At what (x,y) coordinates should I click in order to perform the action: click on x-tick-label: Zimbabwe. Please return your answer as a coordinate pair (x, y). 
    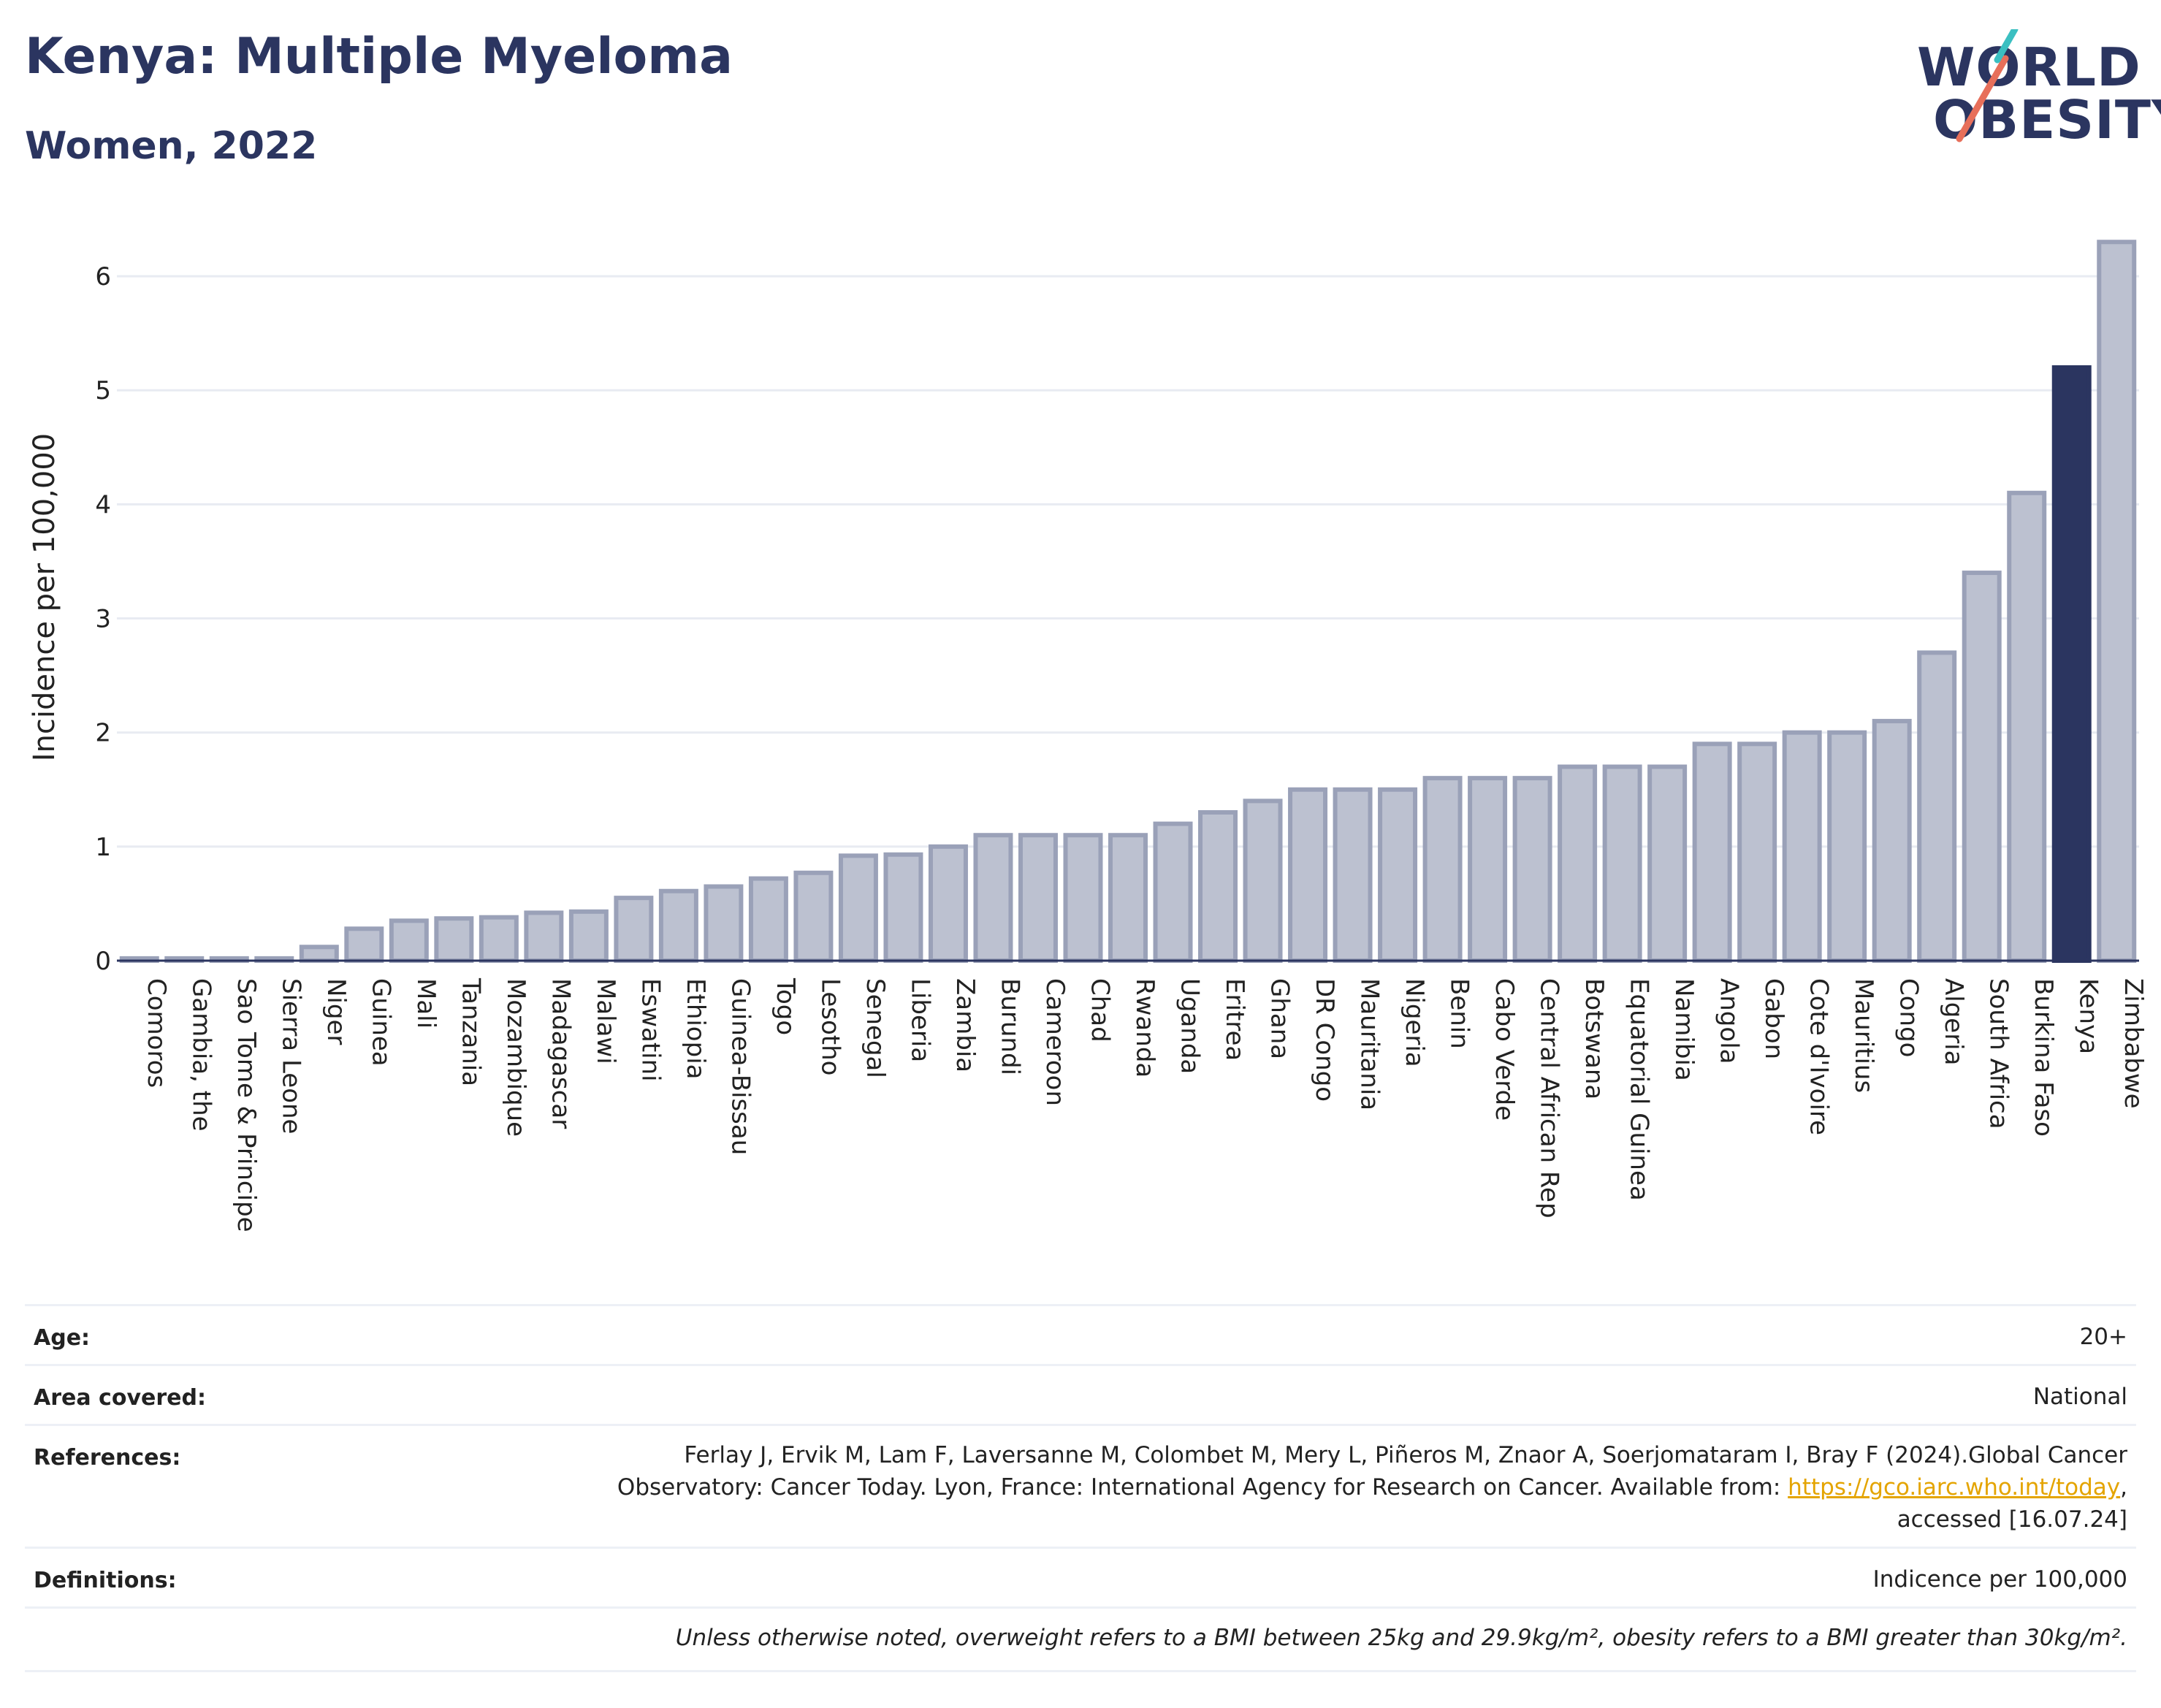
    Looking at the image, I should click on (2134, 1043).